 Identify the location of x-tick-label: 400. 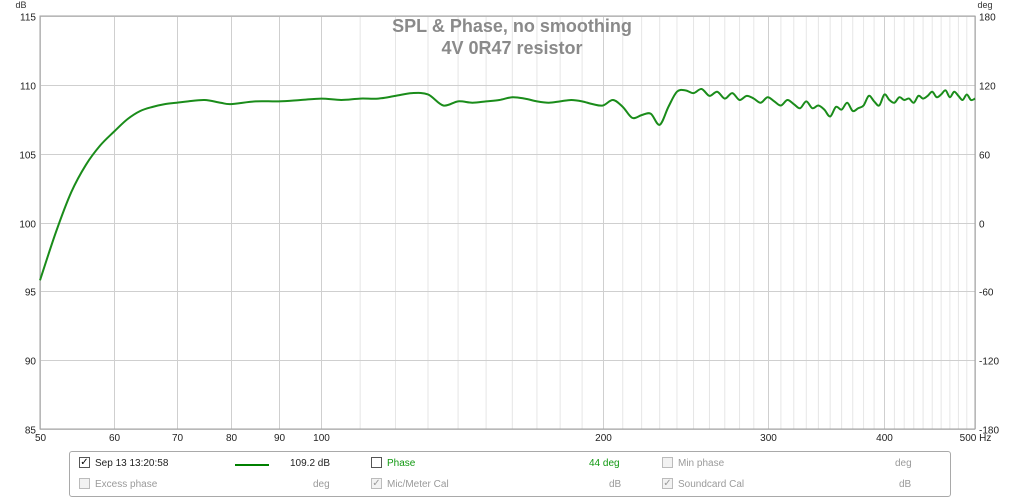
(884, 438).